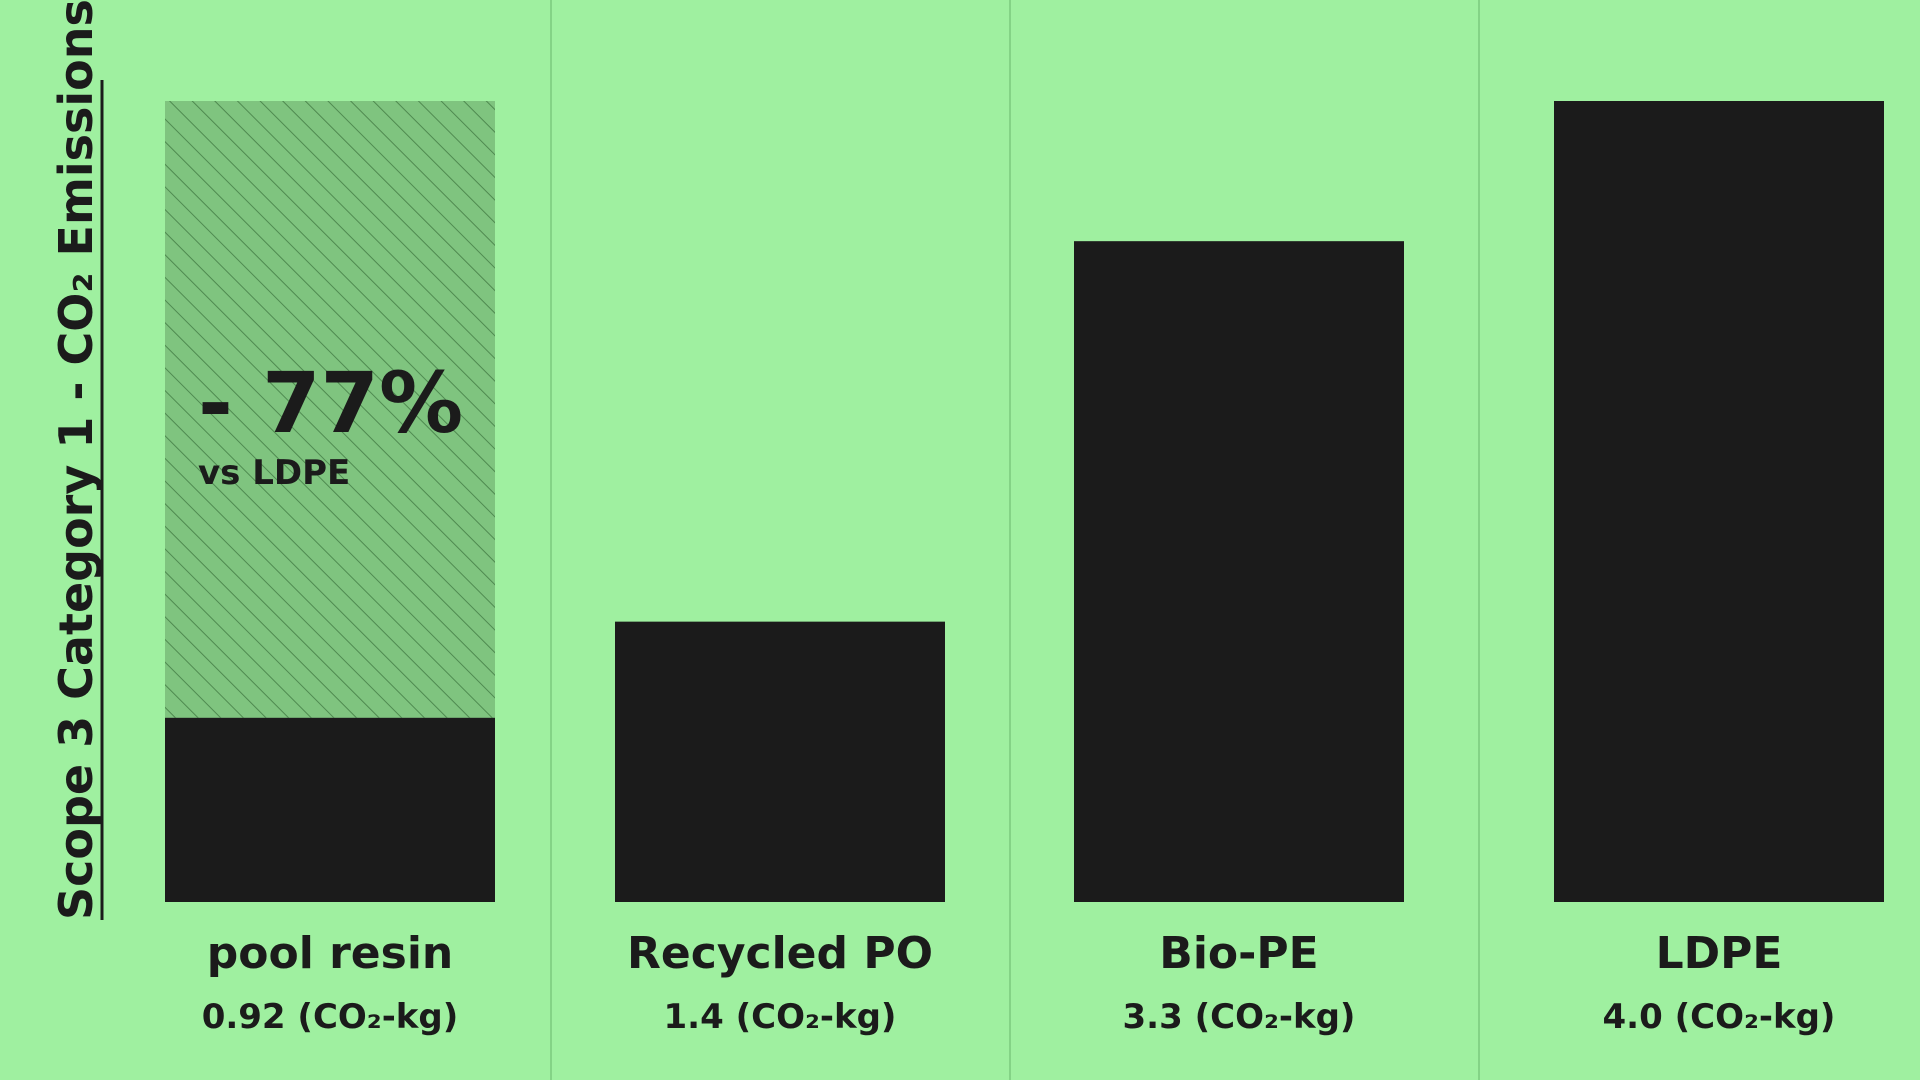 The width and height of the screenshot is (1920, 1080). What do you see at coordinates (330, 1017) in the screenshot?
I see `value-label: 0.92 (CO₂-kg)` at bounding box center [330, 1017].